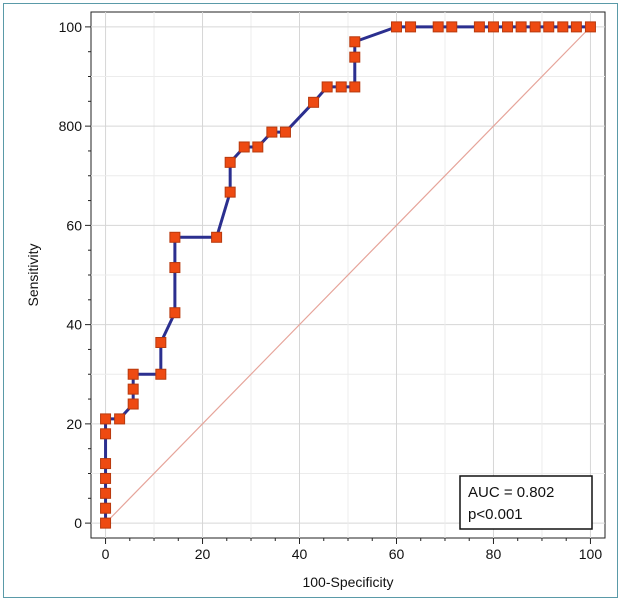 The image size is (623, 602). What do you see at coordinates (71, 275) in the screenshot?
I see `y-tick-labels: 0 20 40 60 800 100` at bounding box center [71, 275].